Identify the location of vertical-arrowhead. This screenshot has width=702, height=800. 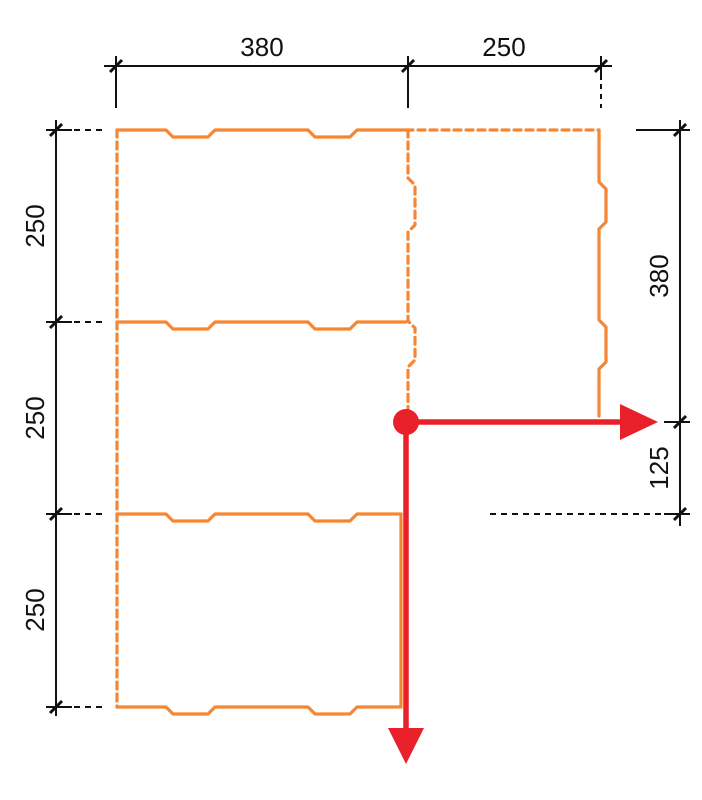
(406, 746).